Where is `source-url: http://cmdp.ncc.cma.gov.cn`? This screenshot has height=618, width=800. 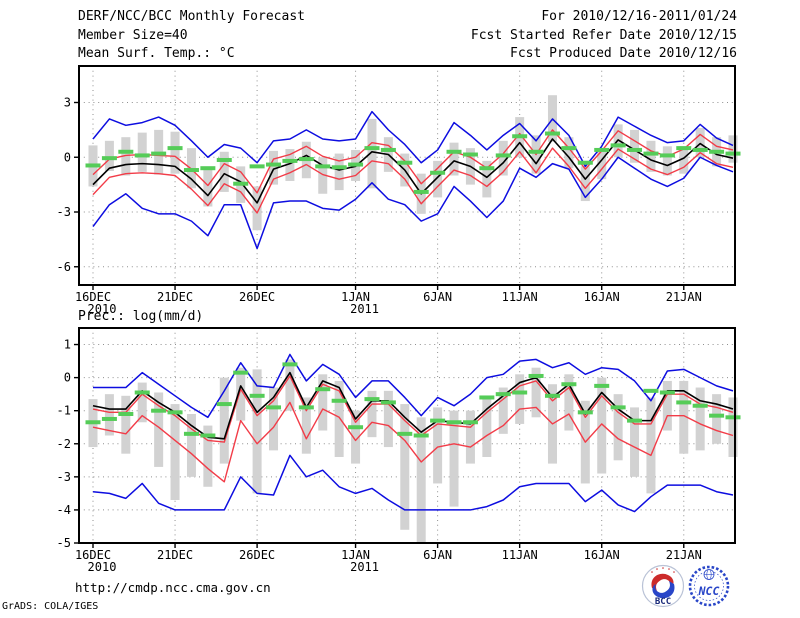
source-url: http://cmdp.ncc.cma.gov.cn is located at coordinates (173, 587).